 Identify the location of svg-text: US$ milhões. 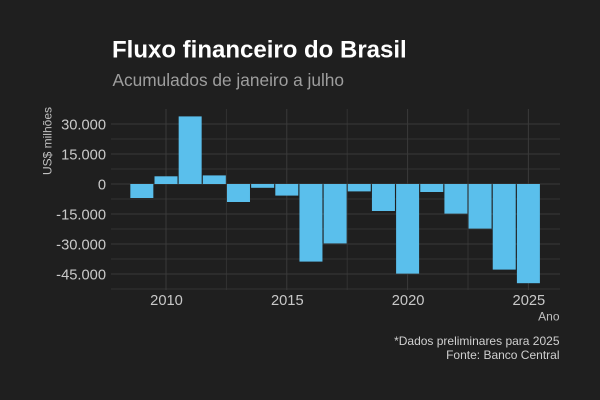
(48, 141).